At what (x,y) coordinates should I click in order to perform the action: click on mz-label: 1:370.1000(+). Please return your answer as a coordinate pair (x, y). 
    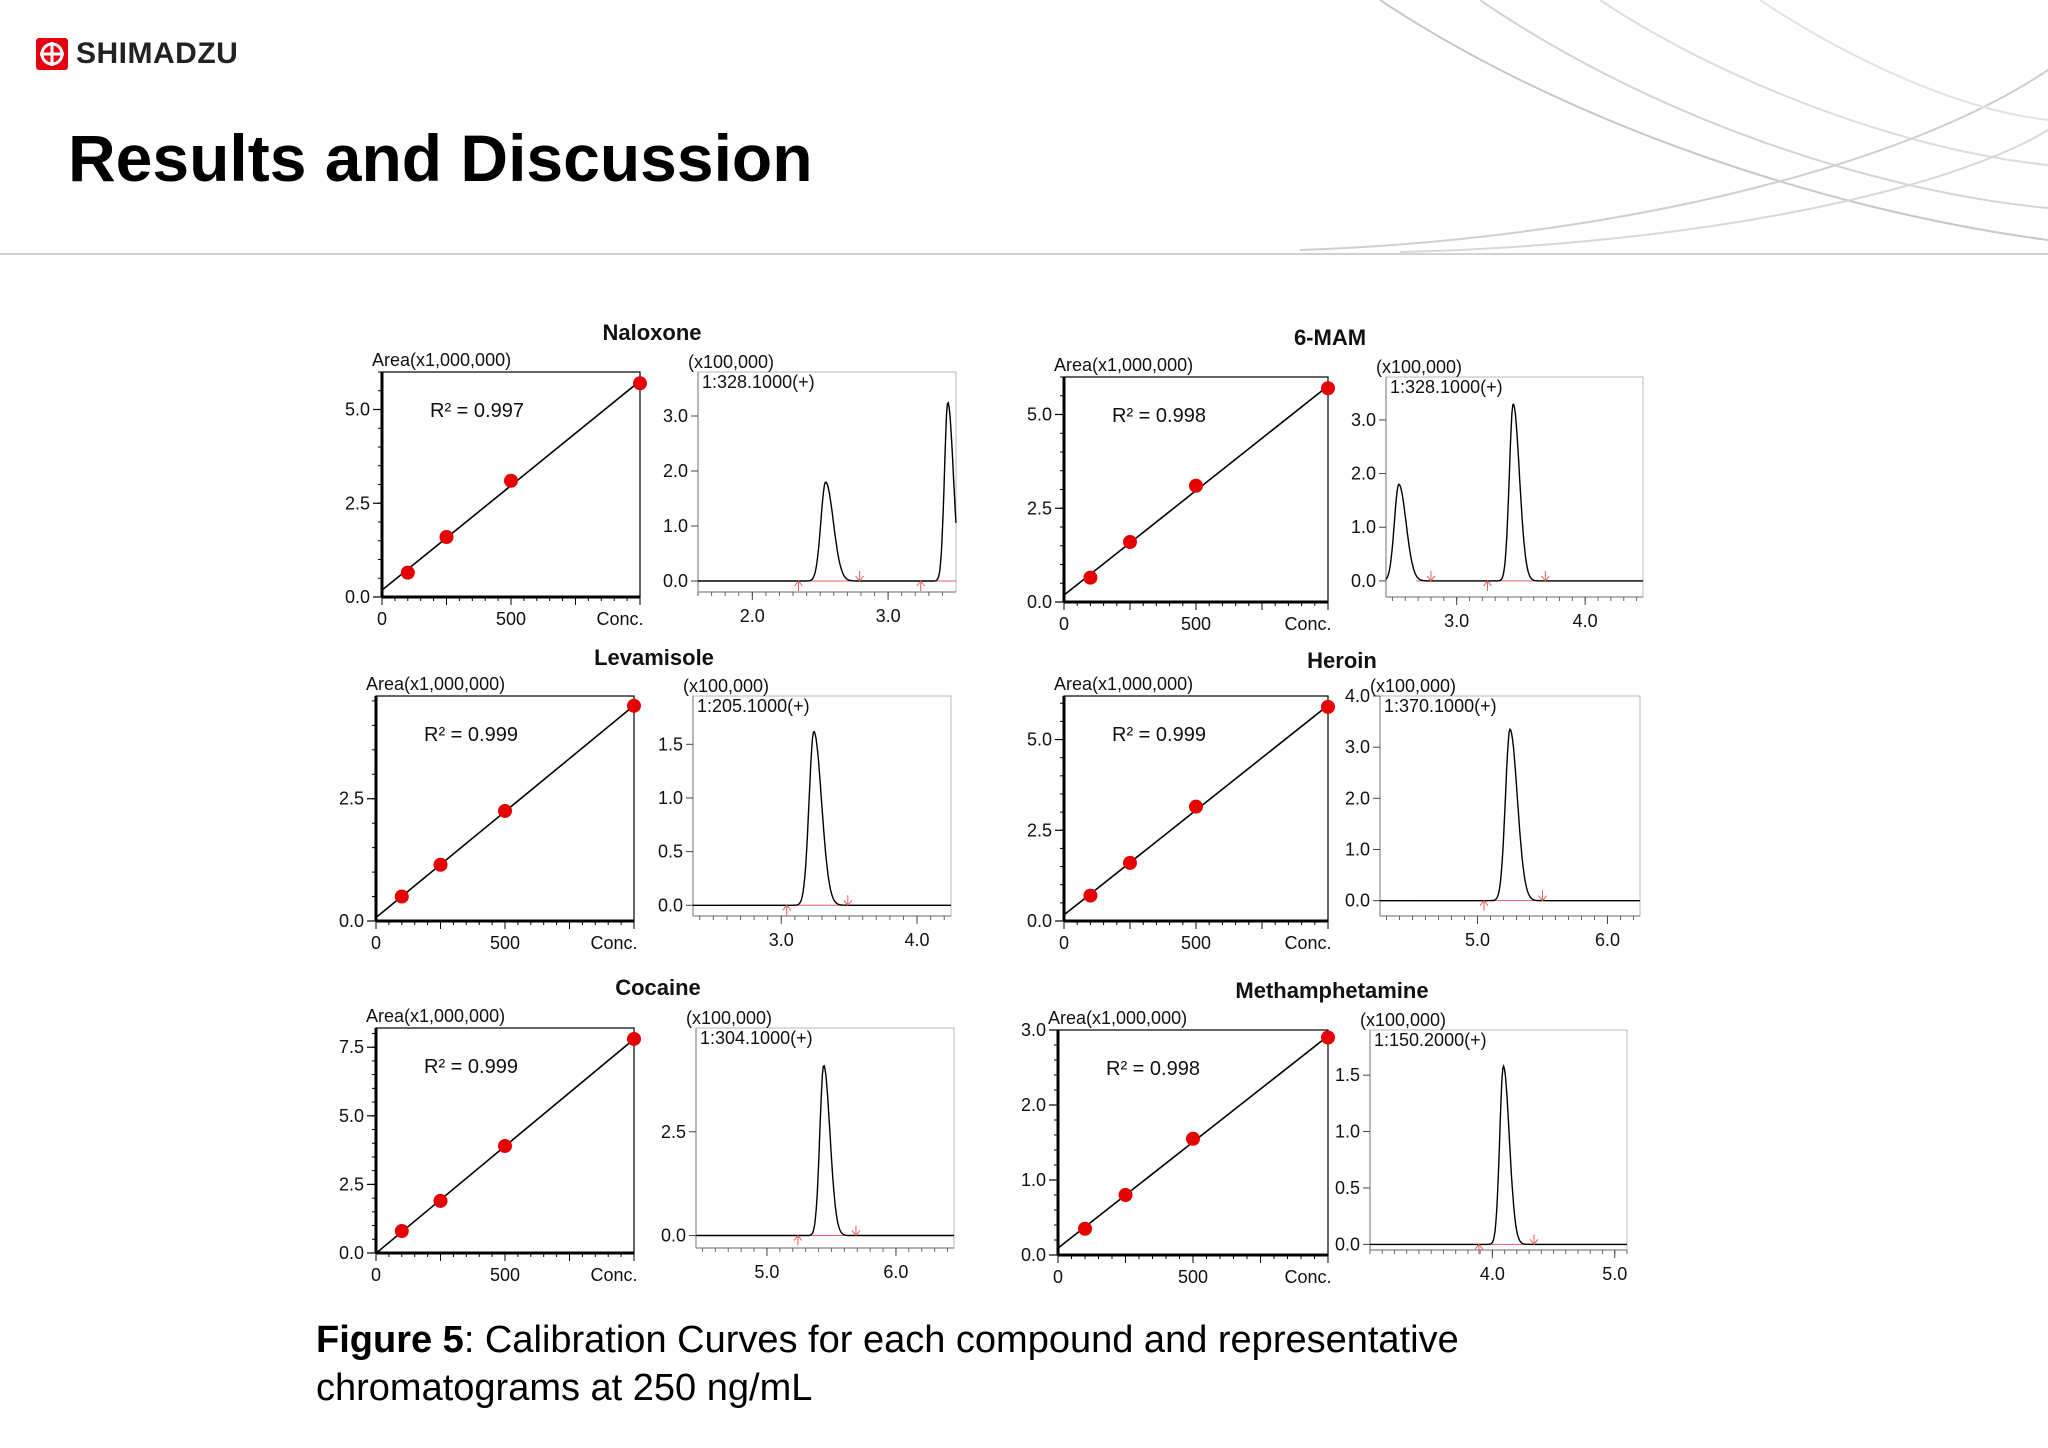
    Looking at the image, I should click on (1440, 706).